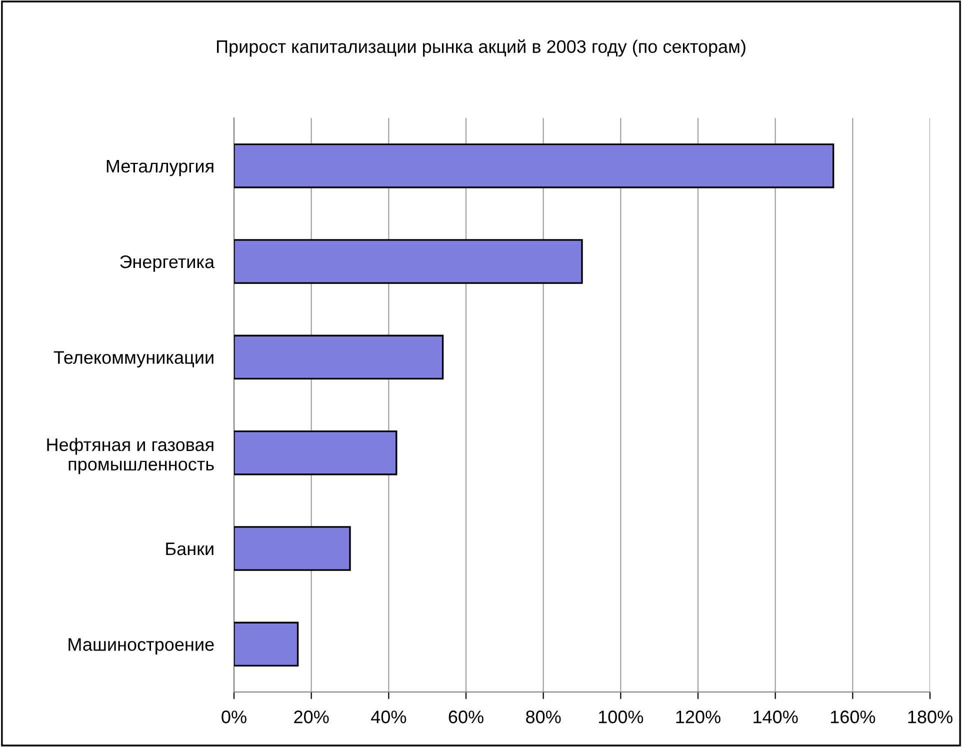 This screenshot has height=747, width=962. I want to click on x-tick-label: 20%, so click(311, 717).